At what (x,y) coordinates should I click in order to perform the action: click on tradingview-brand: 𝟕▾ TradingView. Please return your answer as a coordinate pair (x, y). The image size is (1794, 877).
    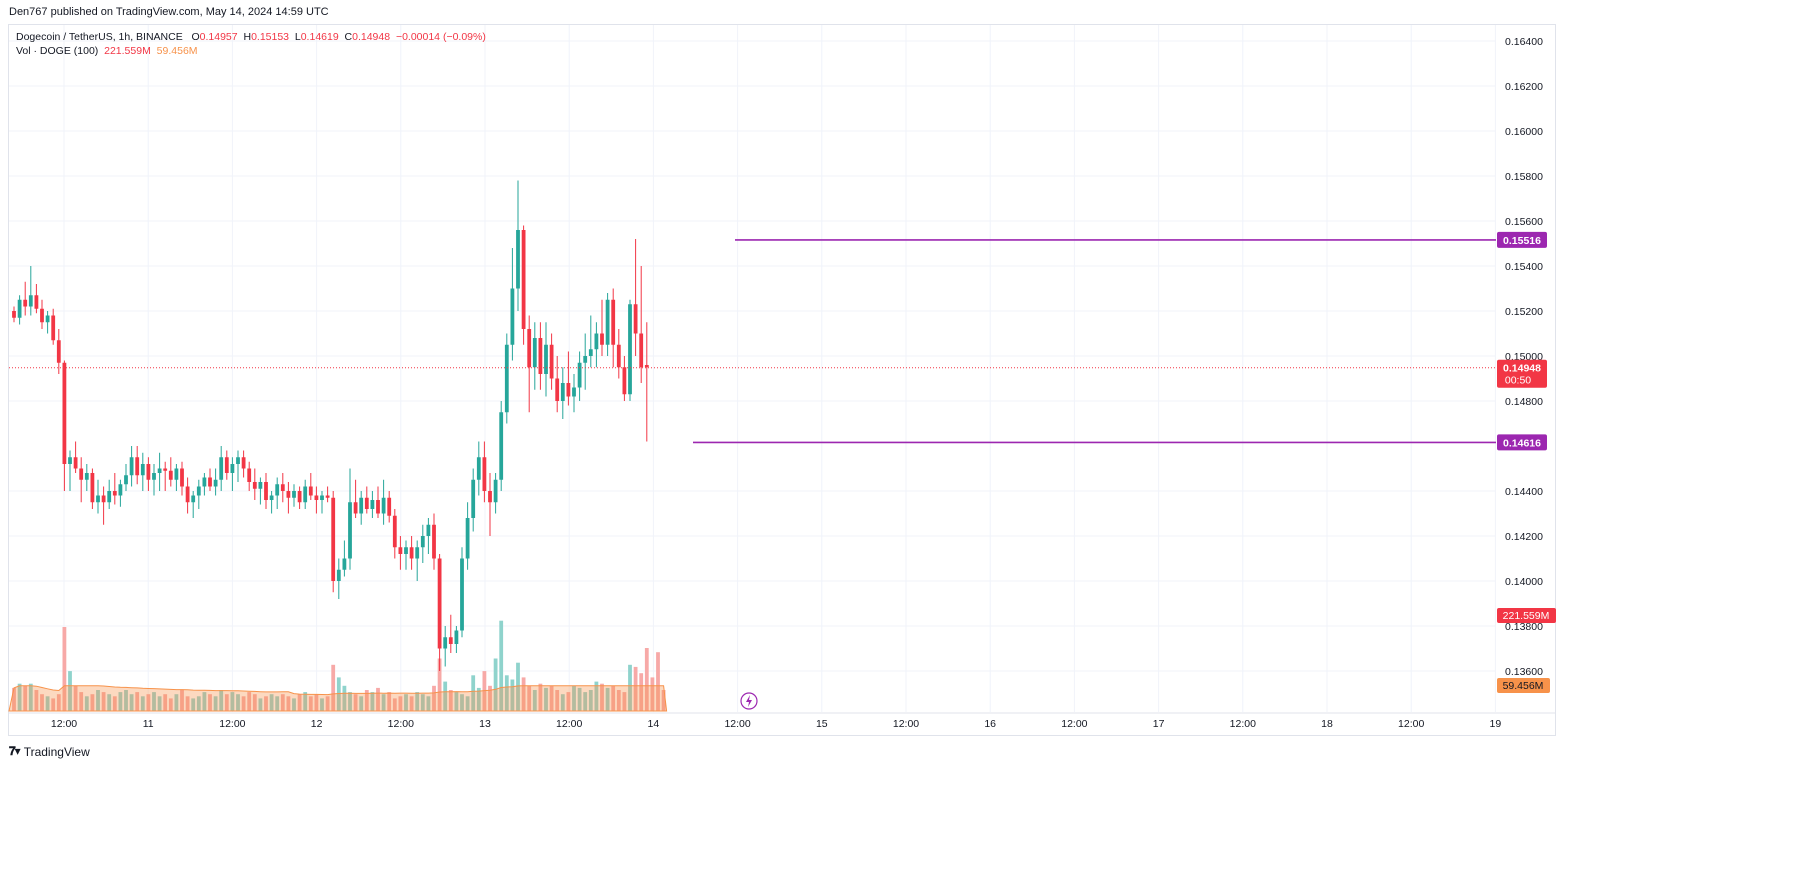
    Looking at the image, I should click on (49, 751).